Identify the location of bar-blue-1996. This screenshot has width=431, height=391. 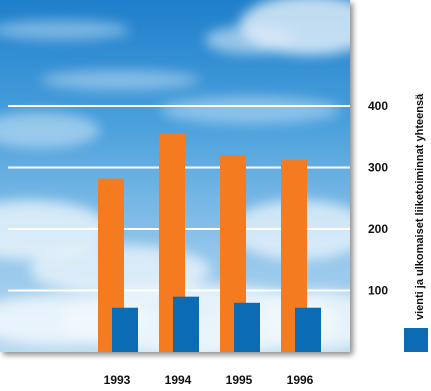
(308, 329).